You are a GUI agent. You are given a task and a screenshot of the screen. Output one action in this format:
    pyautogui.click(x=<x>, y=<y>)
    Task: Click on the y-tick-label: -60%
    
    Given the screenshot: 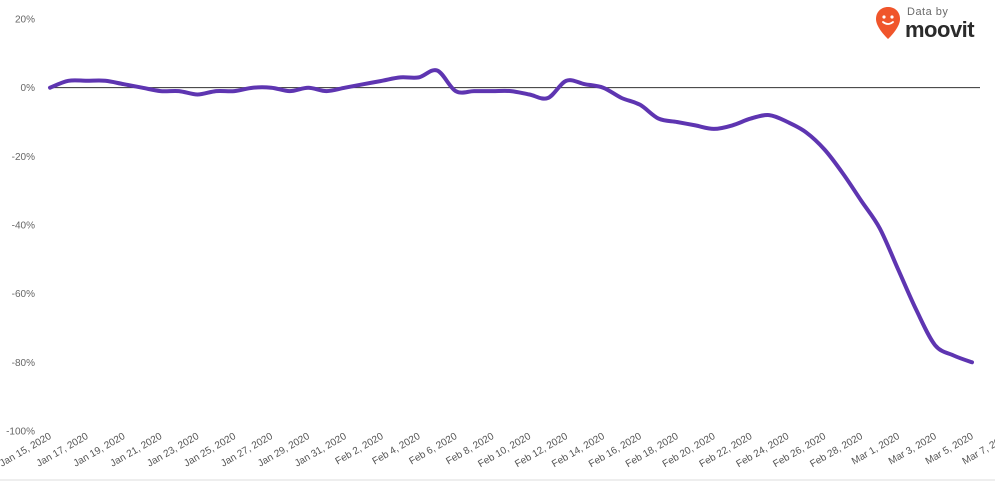 What is the action you would take?
    pyautogui.click(x=23, y=294)
    